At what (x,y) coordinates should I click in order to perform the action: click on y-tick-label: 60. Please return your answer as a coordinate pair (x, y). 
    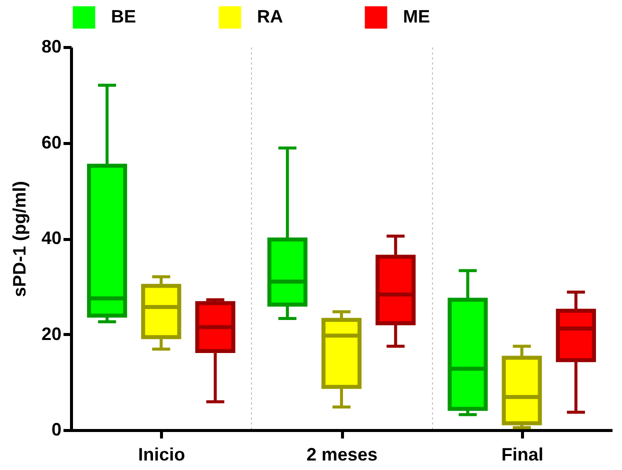
    Looking at the image, I should click on (51, 142).